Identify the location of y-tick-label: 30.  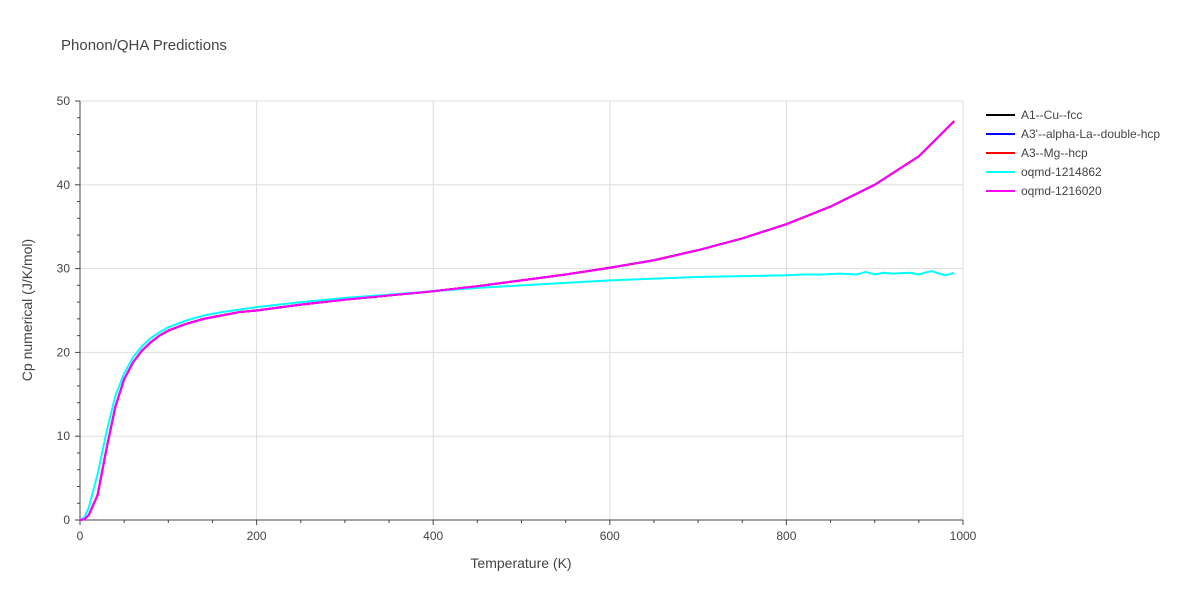
(64, 269).